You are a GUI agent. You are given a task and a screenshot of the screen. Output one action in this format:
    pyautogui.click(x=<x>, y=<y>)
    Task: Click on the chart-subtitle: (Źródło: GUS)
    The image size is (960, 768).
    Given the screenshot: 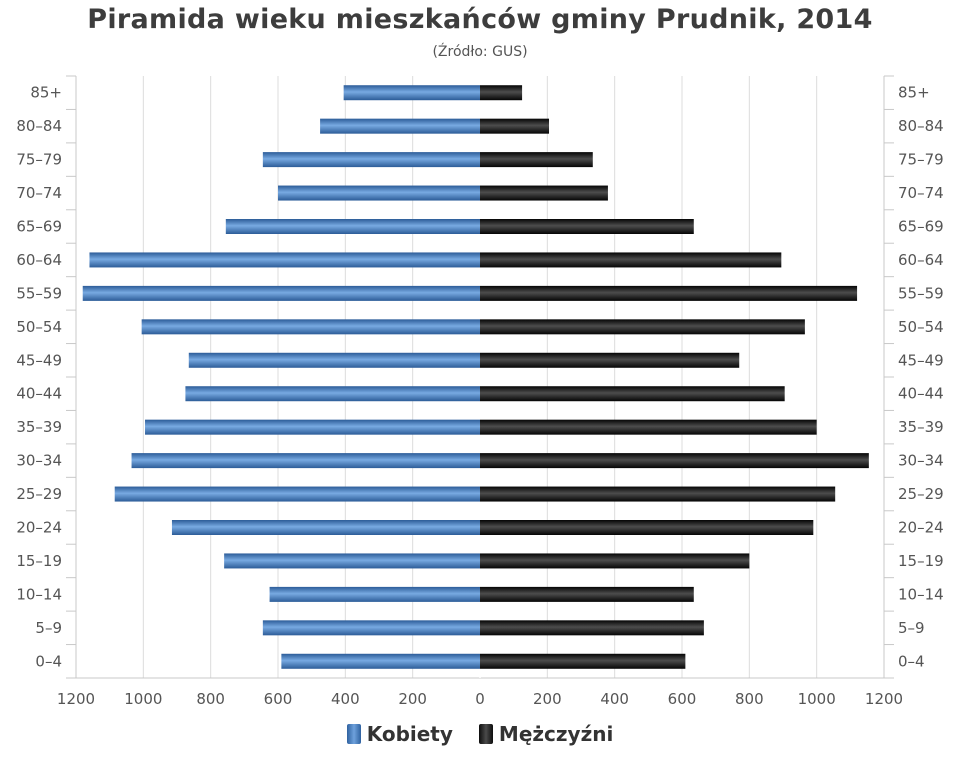 What is the action you would take?
    pyautogui.click(x=480, y=52)
    